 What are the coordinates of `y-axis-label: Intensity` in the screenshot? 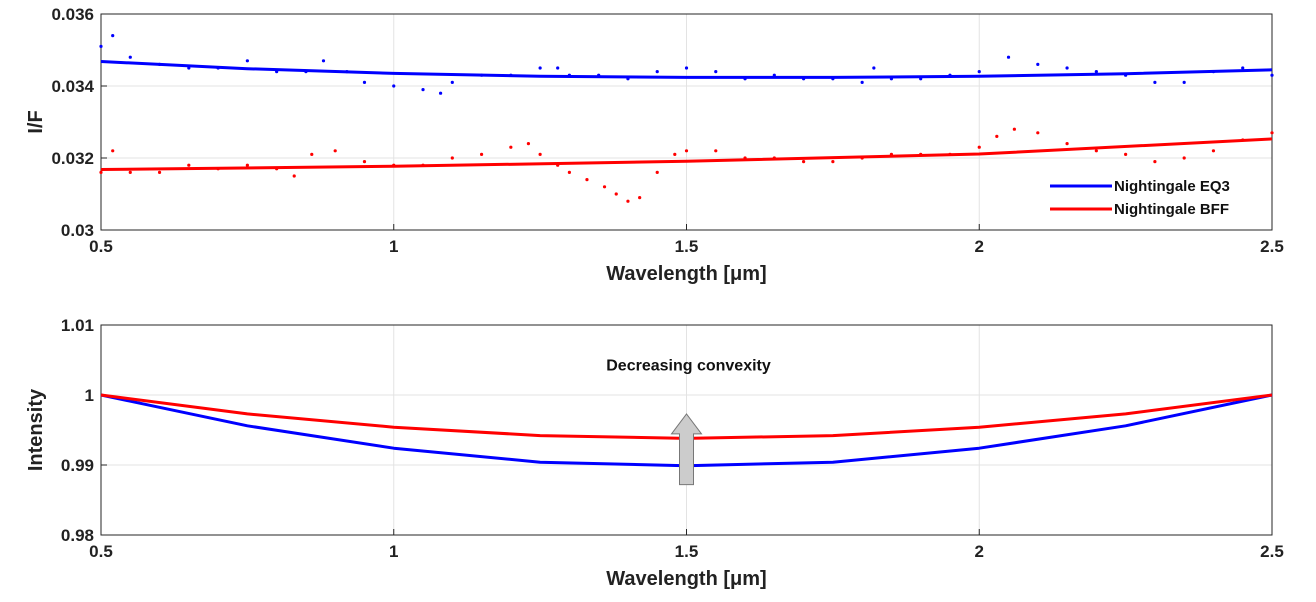 It's located at (36, 429).